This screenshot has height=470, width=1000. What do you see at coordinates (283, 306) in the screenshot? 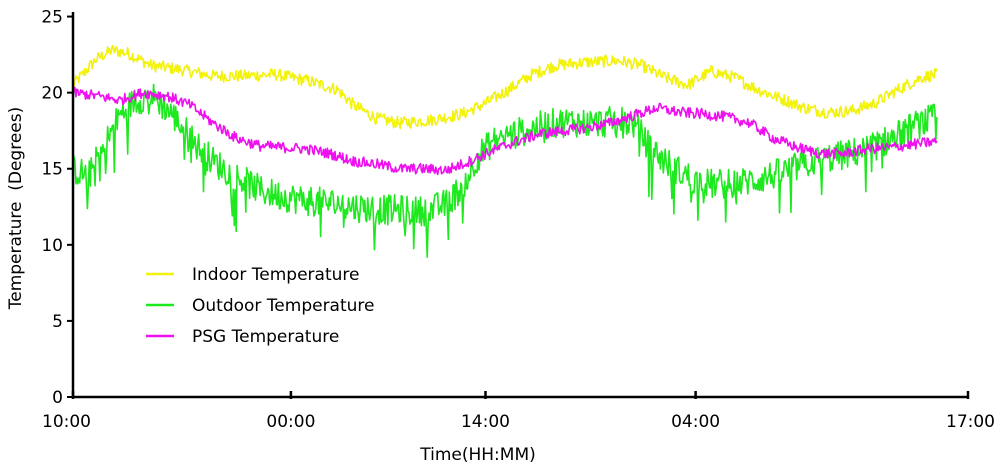
I see `legend-label: Outdoor Temperature` at bounding box center [283, 306].